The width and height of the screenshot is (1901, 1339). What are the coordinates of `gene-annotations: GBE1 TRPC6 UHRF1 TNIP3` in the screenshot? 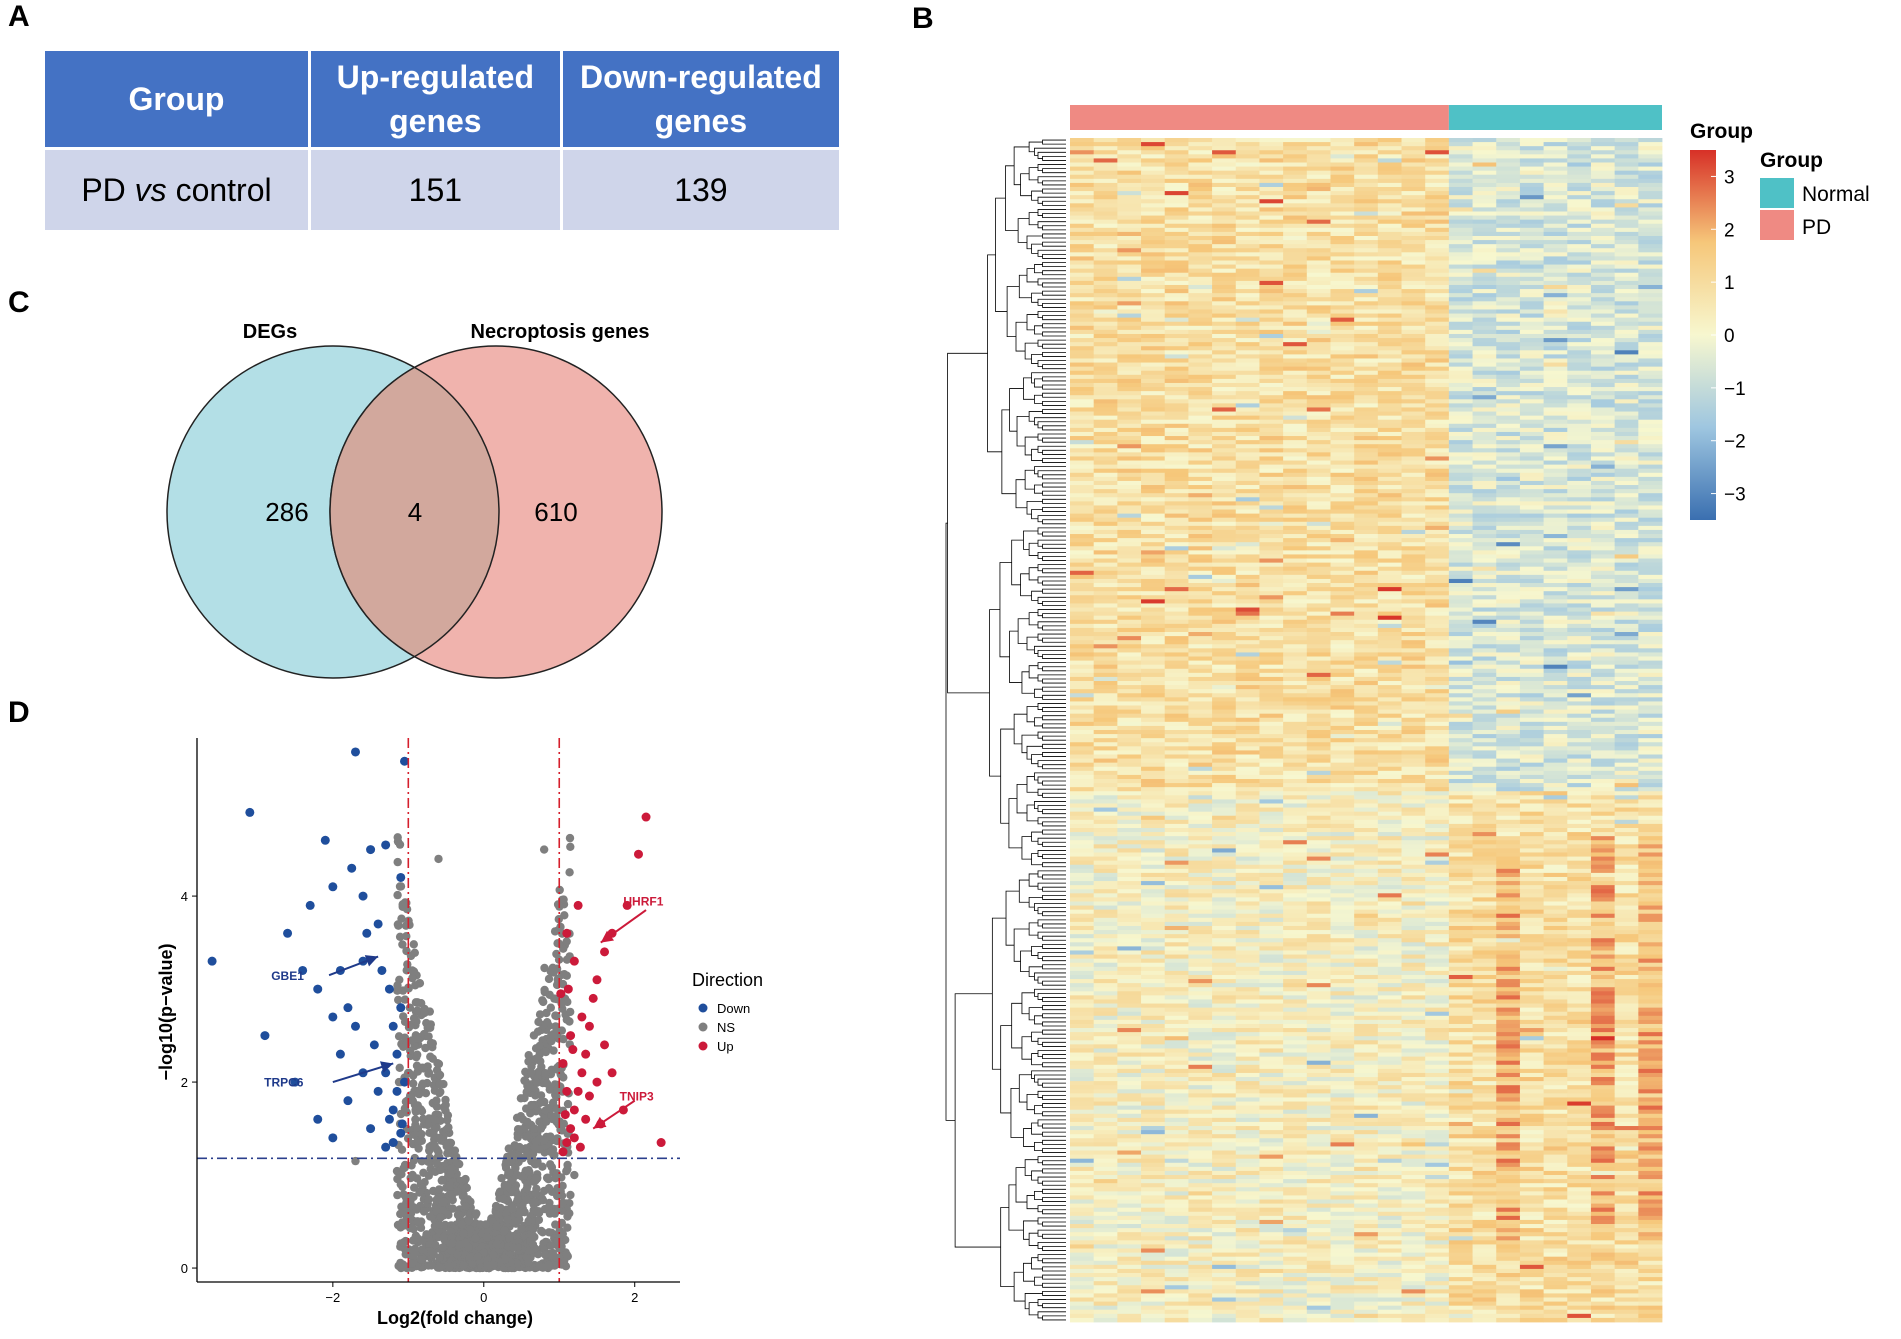 It's located at (464, 1012).